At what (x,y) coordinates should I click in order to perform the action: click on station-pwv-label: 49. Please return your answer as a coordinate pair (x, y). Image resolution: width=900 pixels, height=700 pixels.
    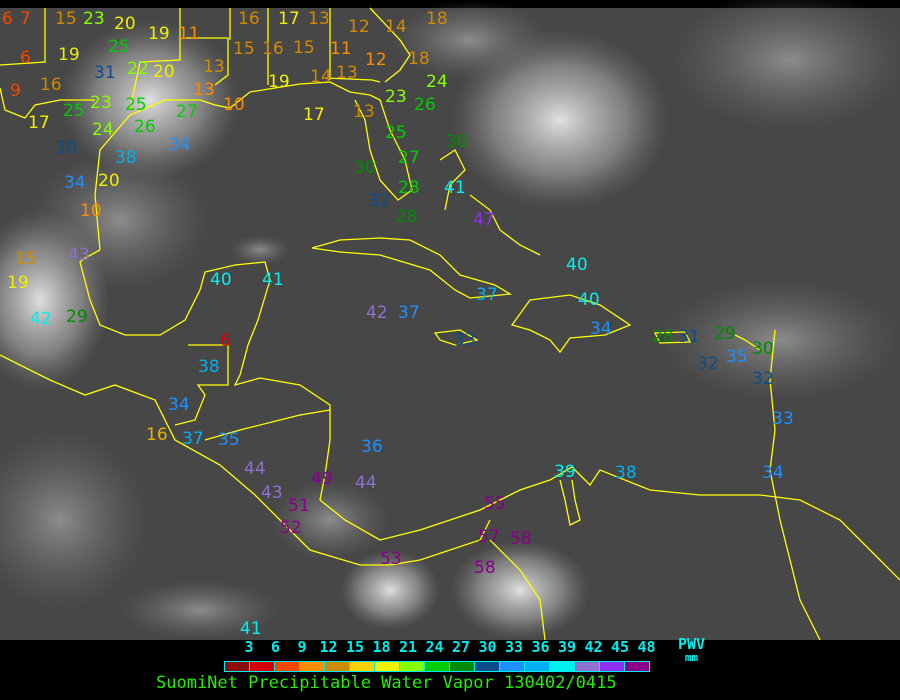
    Looking at the image, I should click on (322, 479).